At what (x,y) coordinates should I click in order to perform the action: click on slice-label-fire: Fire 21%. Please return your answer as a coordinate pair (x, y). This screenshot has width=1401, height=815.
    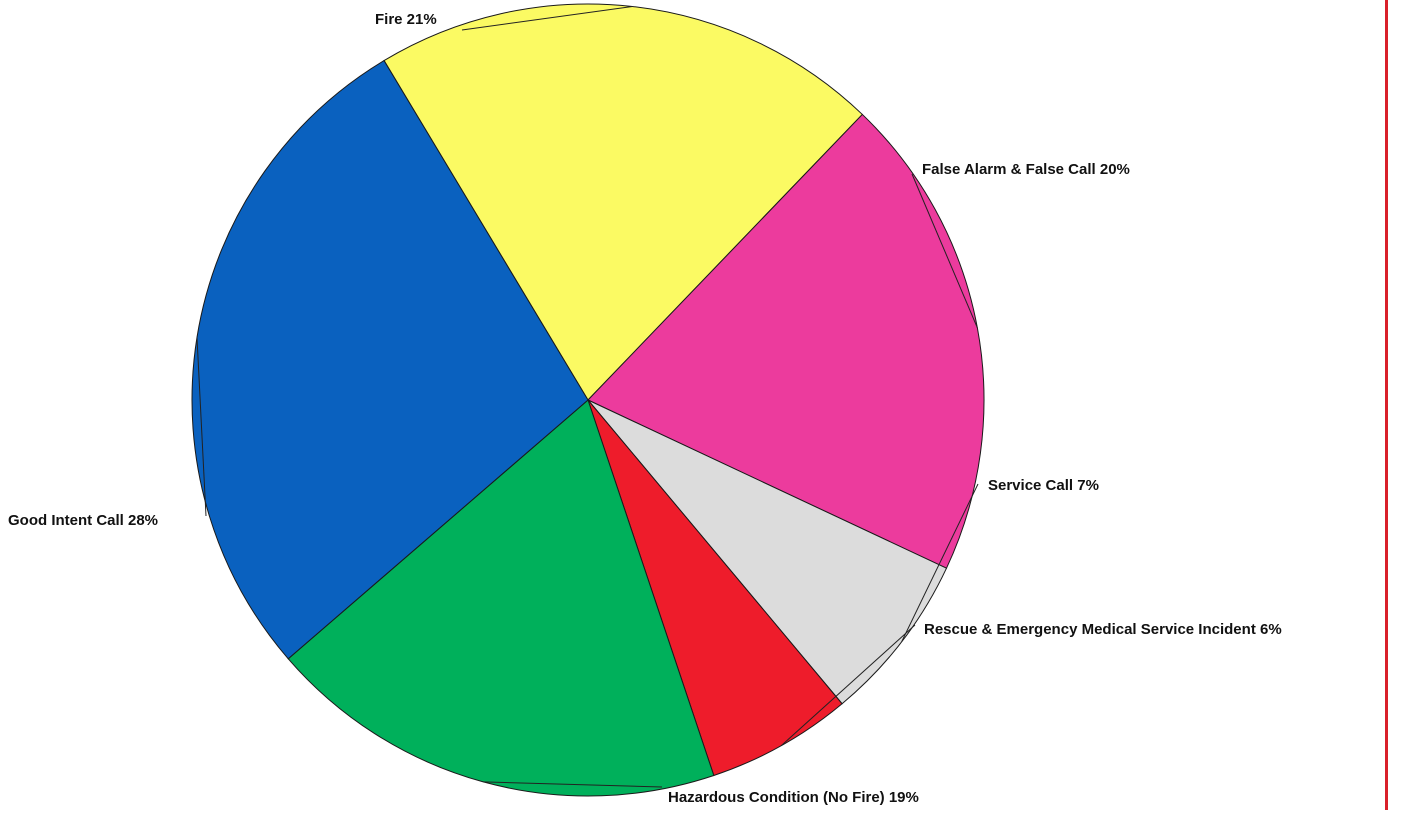
    Looking at the image, I should click on (406, 19).